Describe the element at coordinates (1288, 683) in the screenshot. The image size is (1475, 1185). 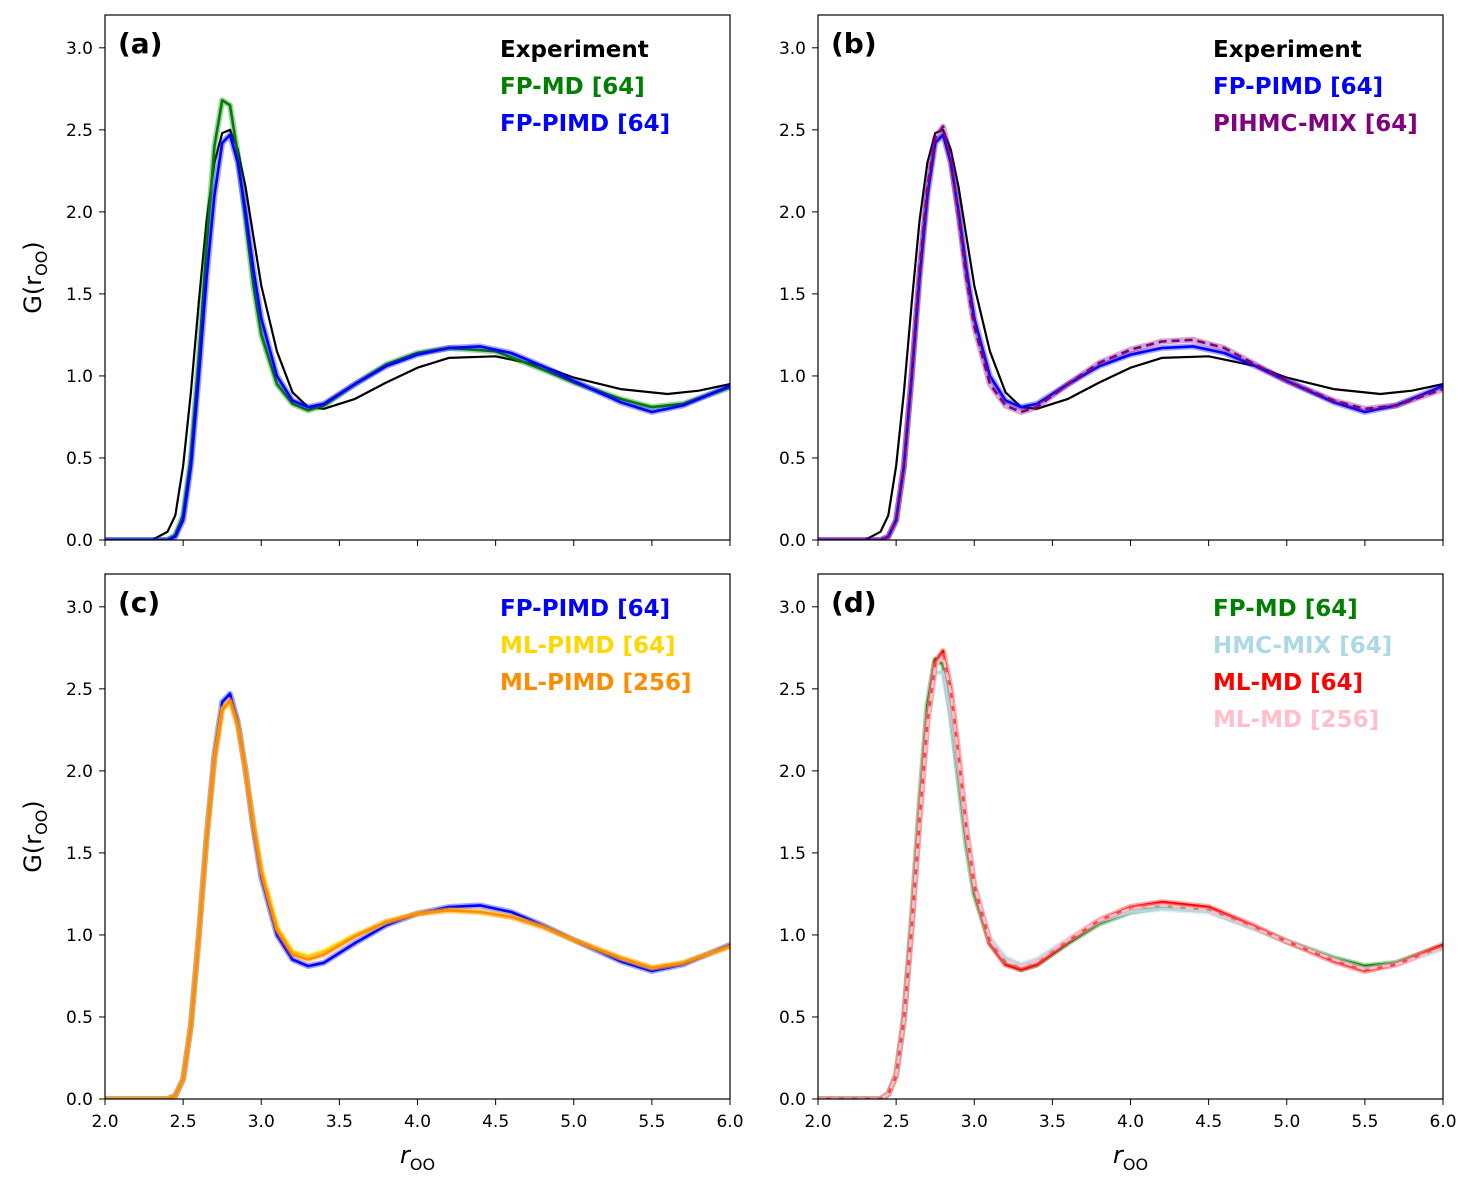
I see `legend-entry: ML-MD [64]` at that location.